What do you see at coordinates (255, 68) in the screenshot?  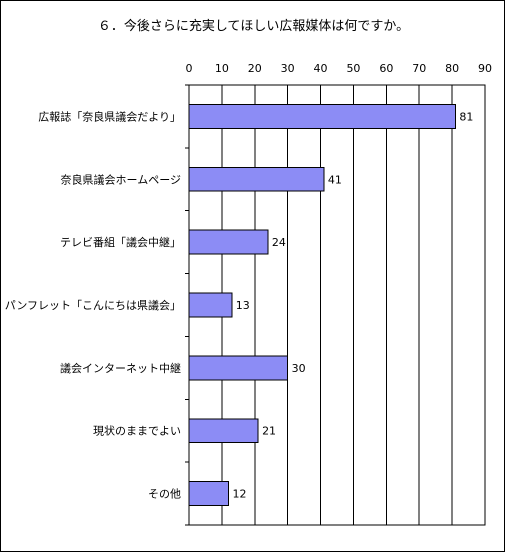 I see `x-tick-label: 20` at bounding box center [255, 68].